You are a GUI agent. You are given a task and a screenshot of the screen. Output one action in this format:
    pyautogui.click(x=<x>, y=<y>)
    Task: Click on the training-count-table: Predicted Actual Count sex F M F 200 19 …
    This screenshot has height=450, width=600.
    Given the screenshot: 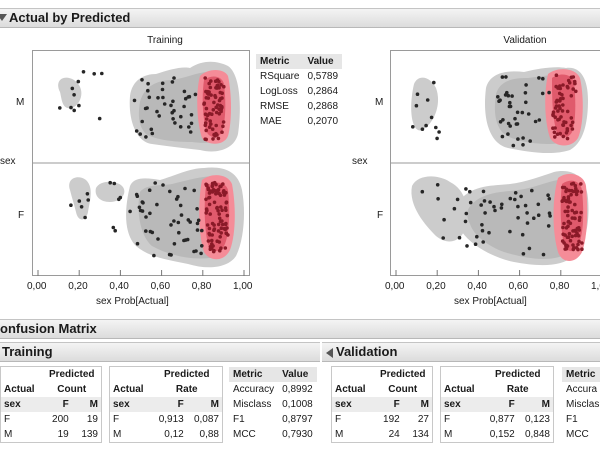 What is the action you would take?
    pyautogui.click(x=51, y=404)
    